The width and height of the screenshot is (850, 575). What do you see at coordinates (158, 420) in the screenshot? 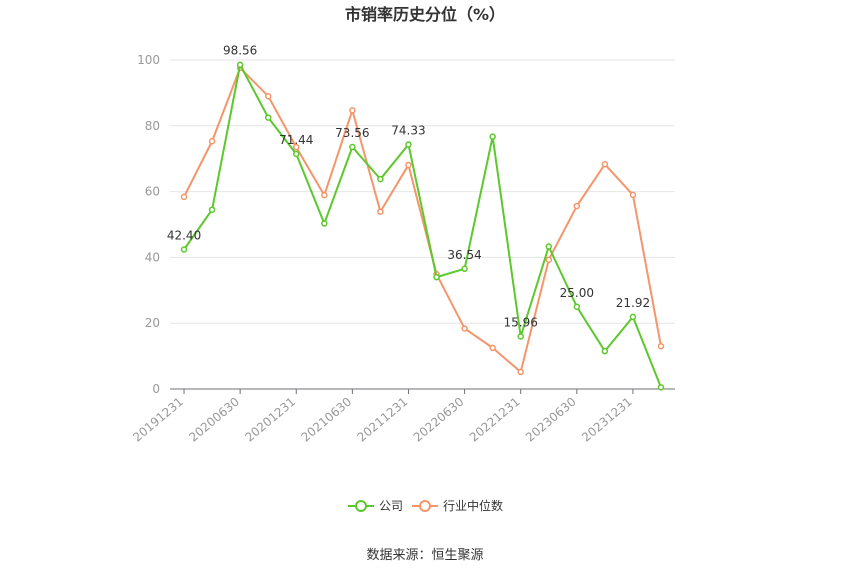
I see `x-tick-label: 20191231` at bounding box center [158, 420].